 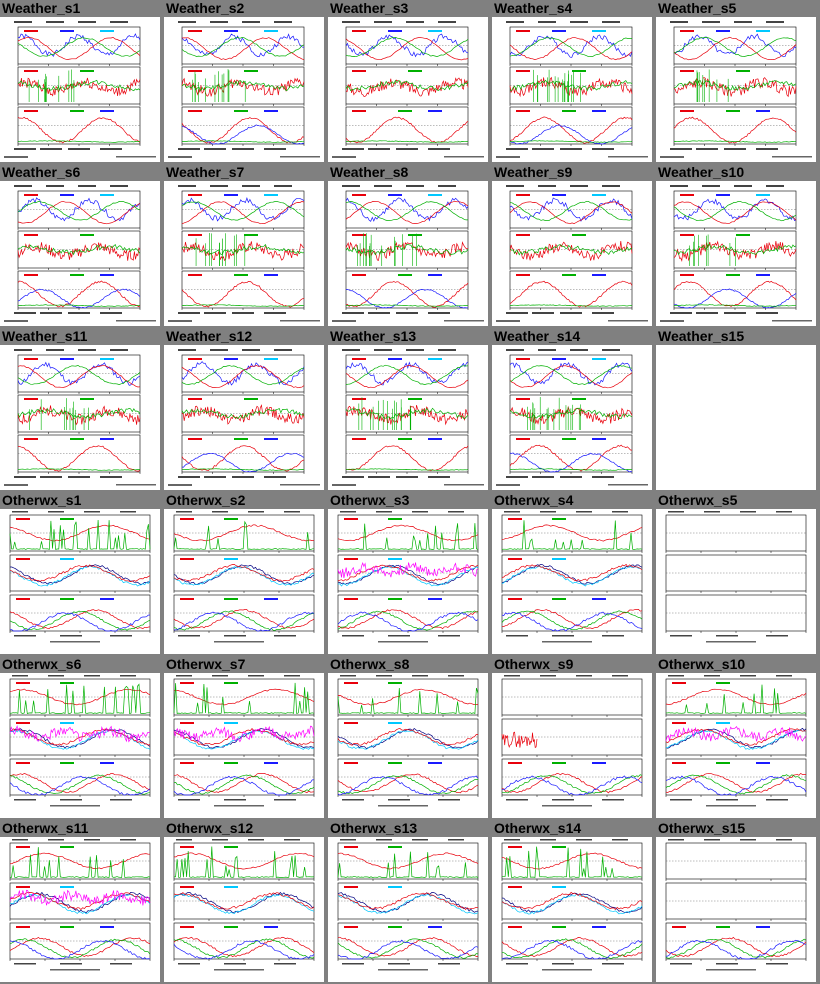 I want to click on cell-otherwx-s10: Otherwx_s10, so click(x=738, y=738).